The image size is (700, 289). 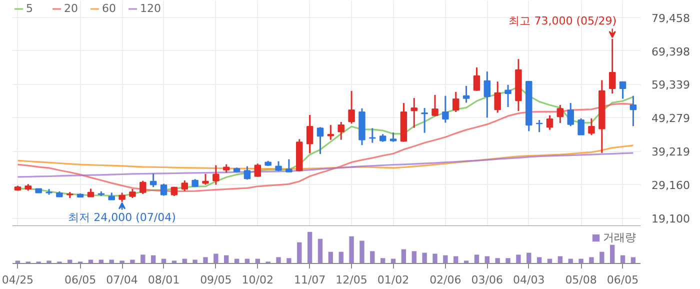 I want to click on legend-label: 60, so click(x=109, y=8).